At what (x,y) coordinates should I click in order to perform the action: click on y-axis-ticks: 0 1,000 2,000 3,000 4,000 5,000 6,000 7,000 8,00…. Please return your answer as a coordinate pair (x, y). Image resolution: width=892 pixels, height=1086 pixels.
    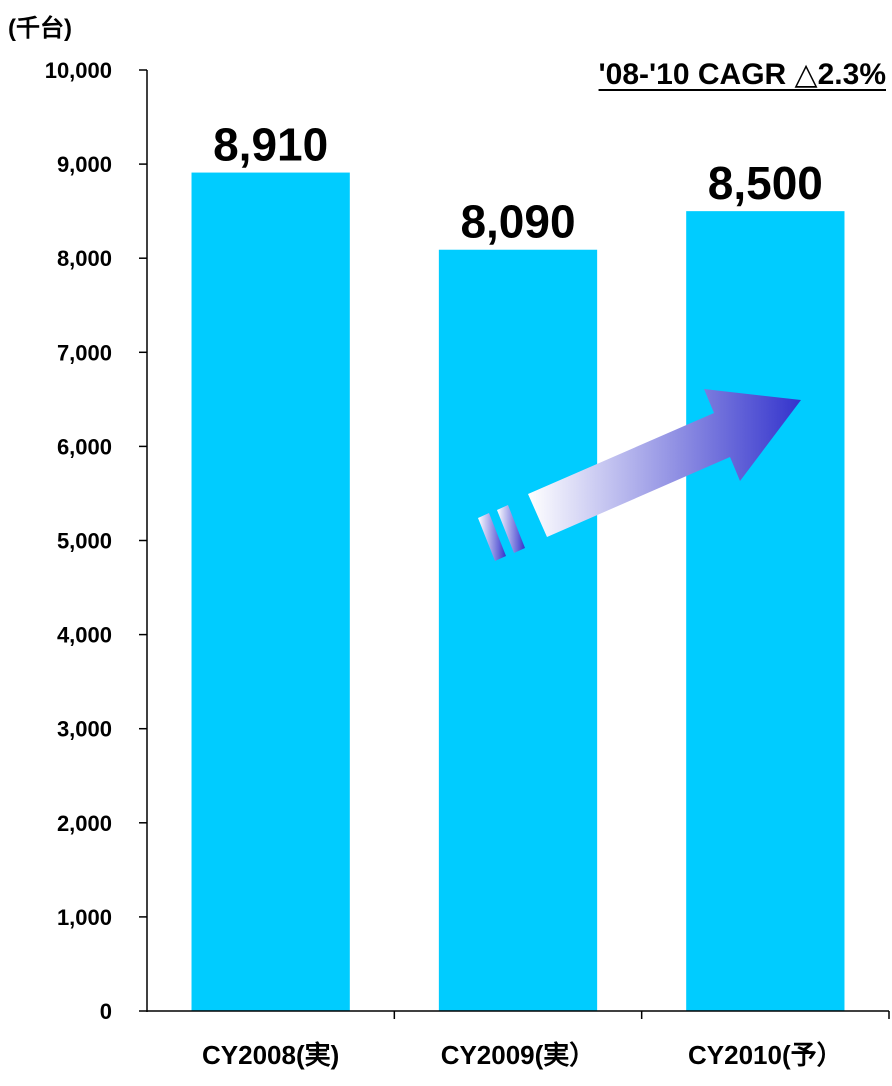
    Looking at the image, I should click on (96, 541).